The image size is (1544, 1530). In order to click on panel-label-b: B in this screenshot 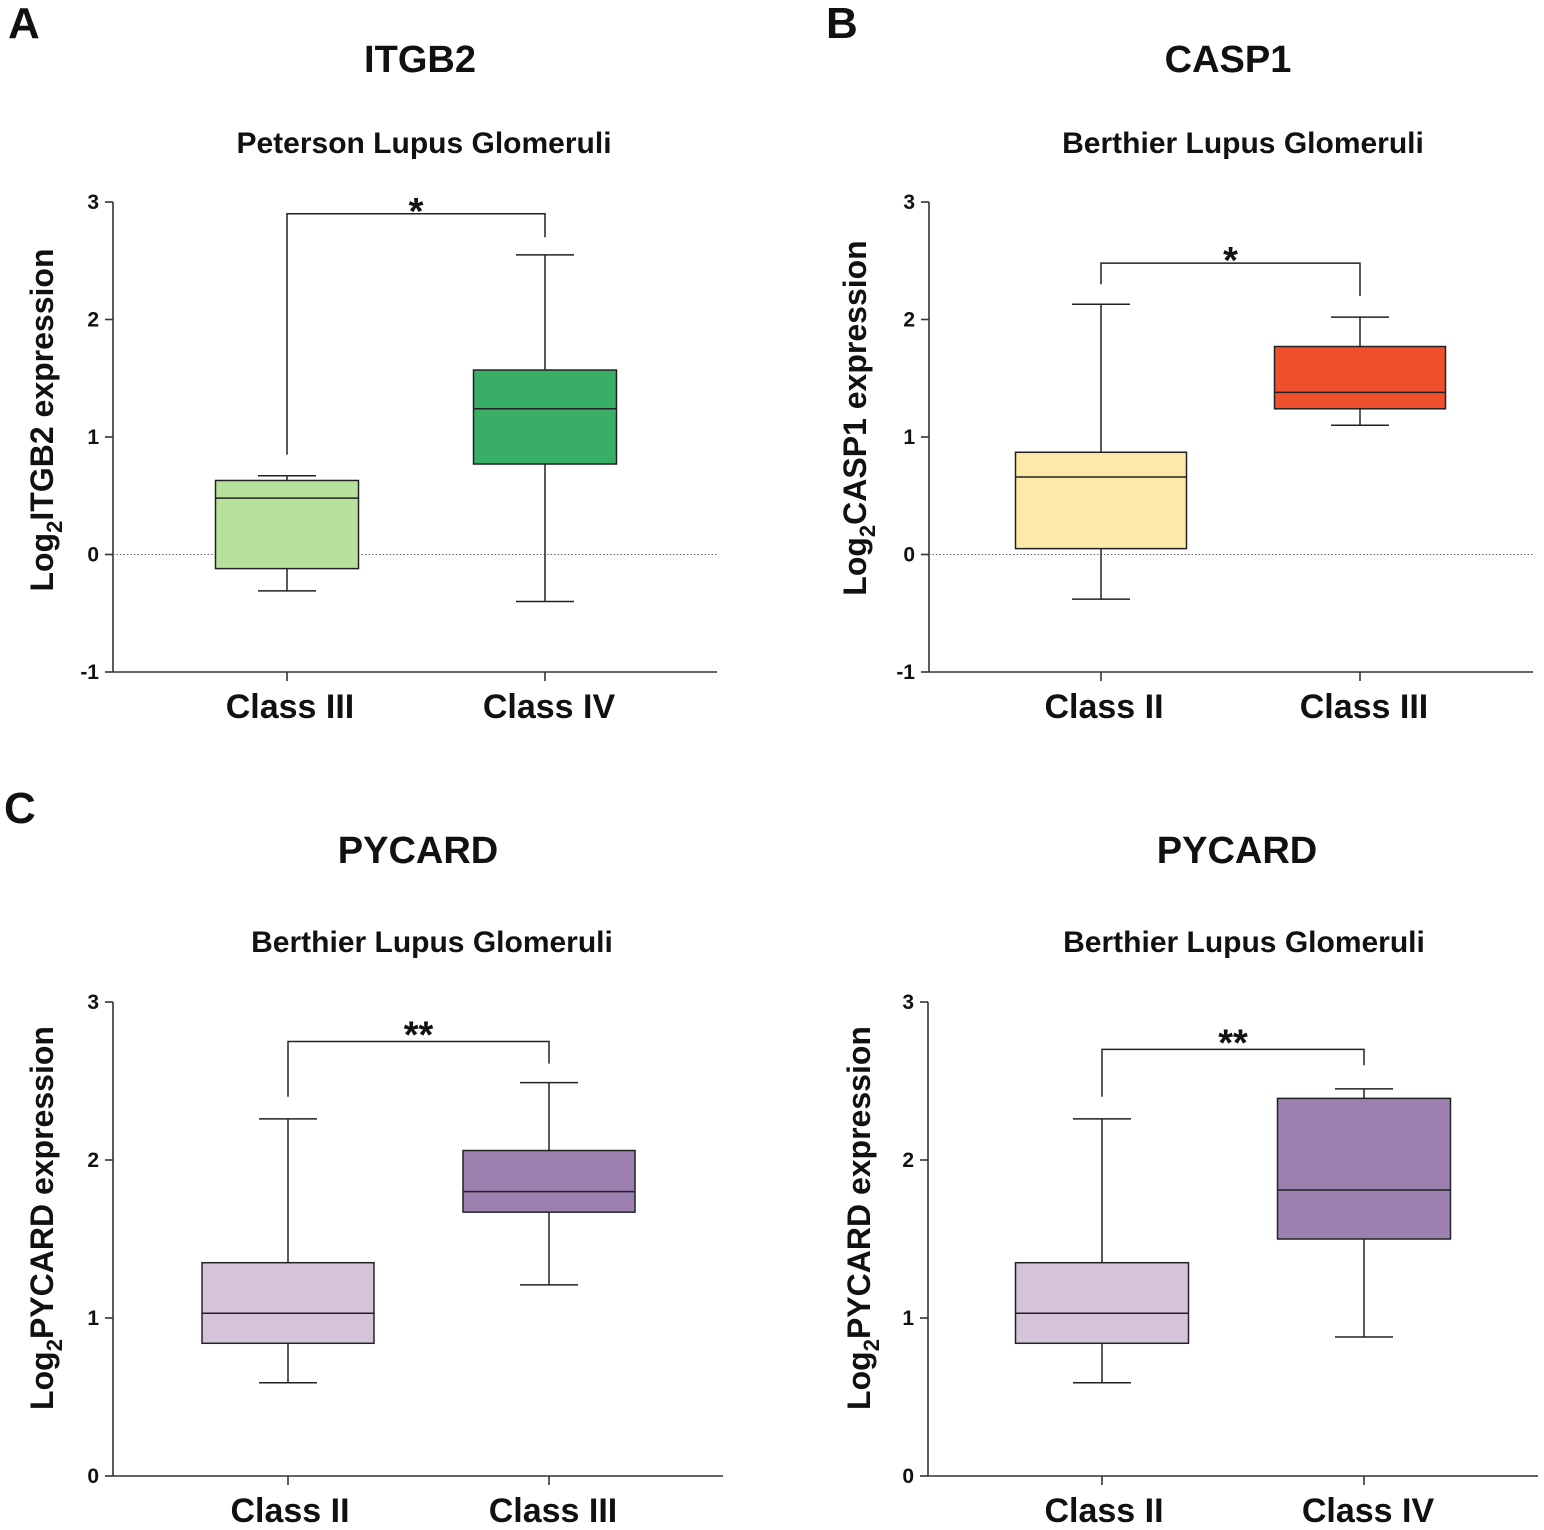, I will do `click(842, 24)`.